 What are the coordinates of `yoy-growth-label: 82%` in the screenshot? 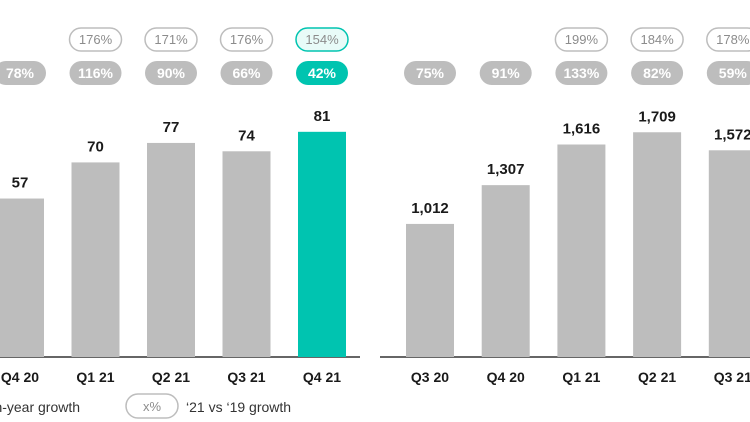 It's located at (657, 73).